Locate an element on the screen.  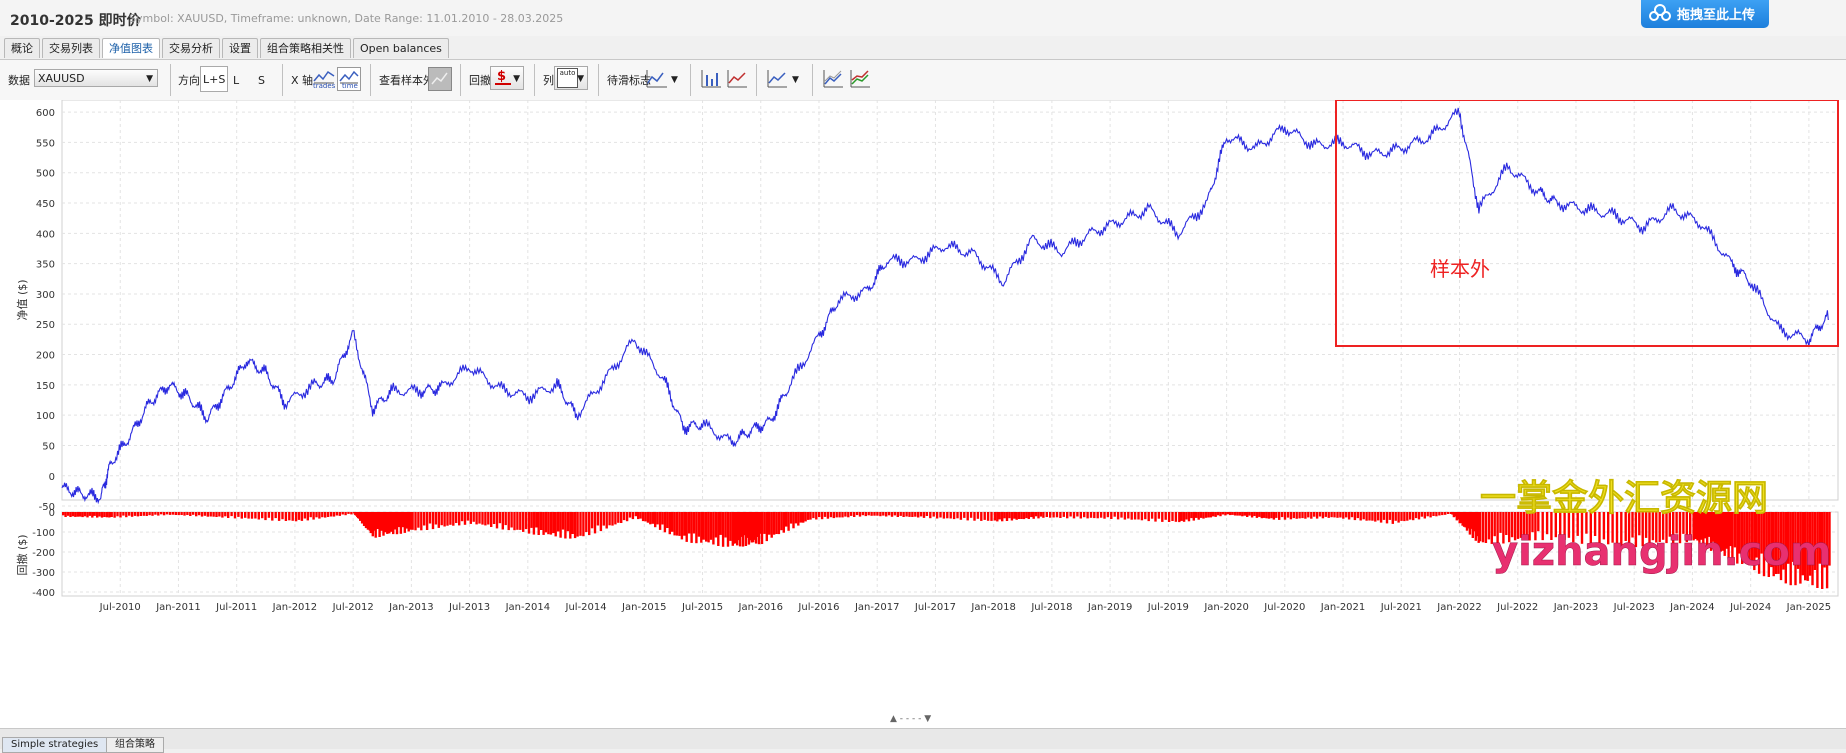
x-tick-label: Jul-2016 is located at coordinates (818, 607).